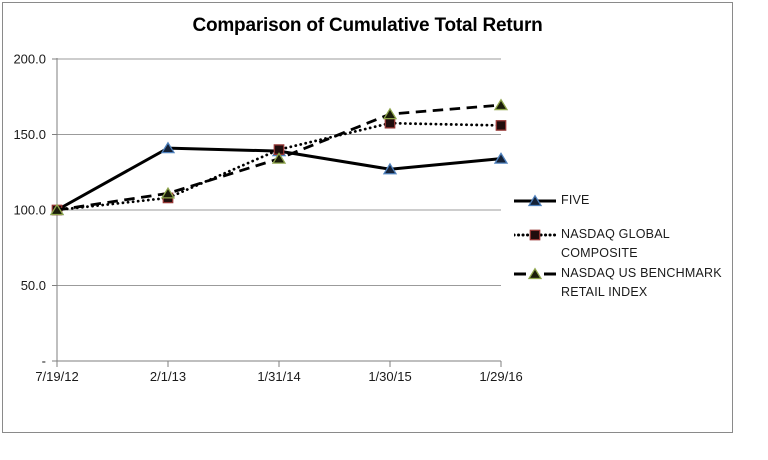 Image resolution: width=768 pixels, height=460 pixels. What do you see at coordinates (500, 376) in the screenshot?
I see `x-tick-label: 1/29/16` at bounding box center [500, 376].